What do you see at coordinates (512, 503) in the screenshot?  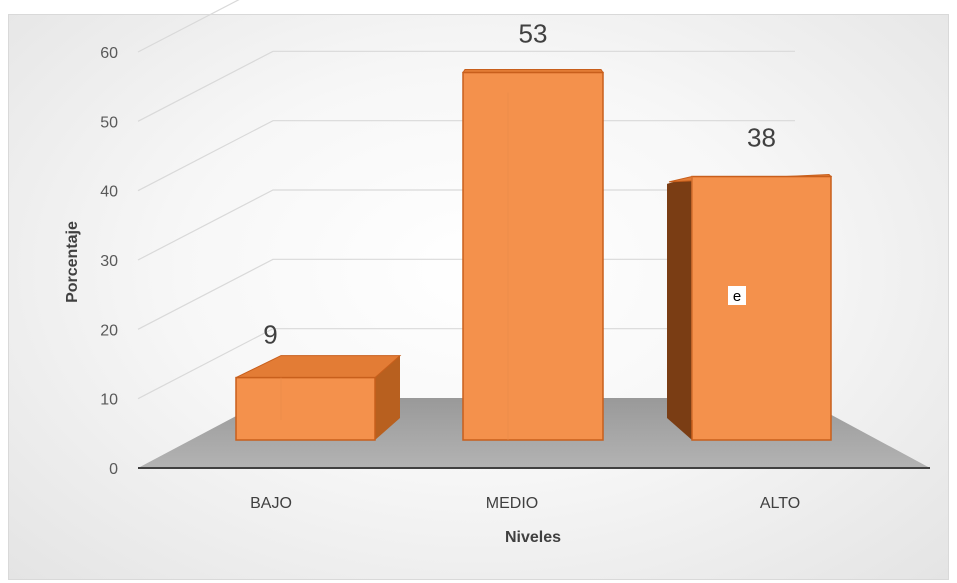 I see `x-tick-label-medio: MEDIO` at bounding box center [512, 503].